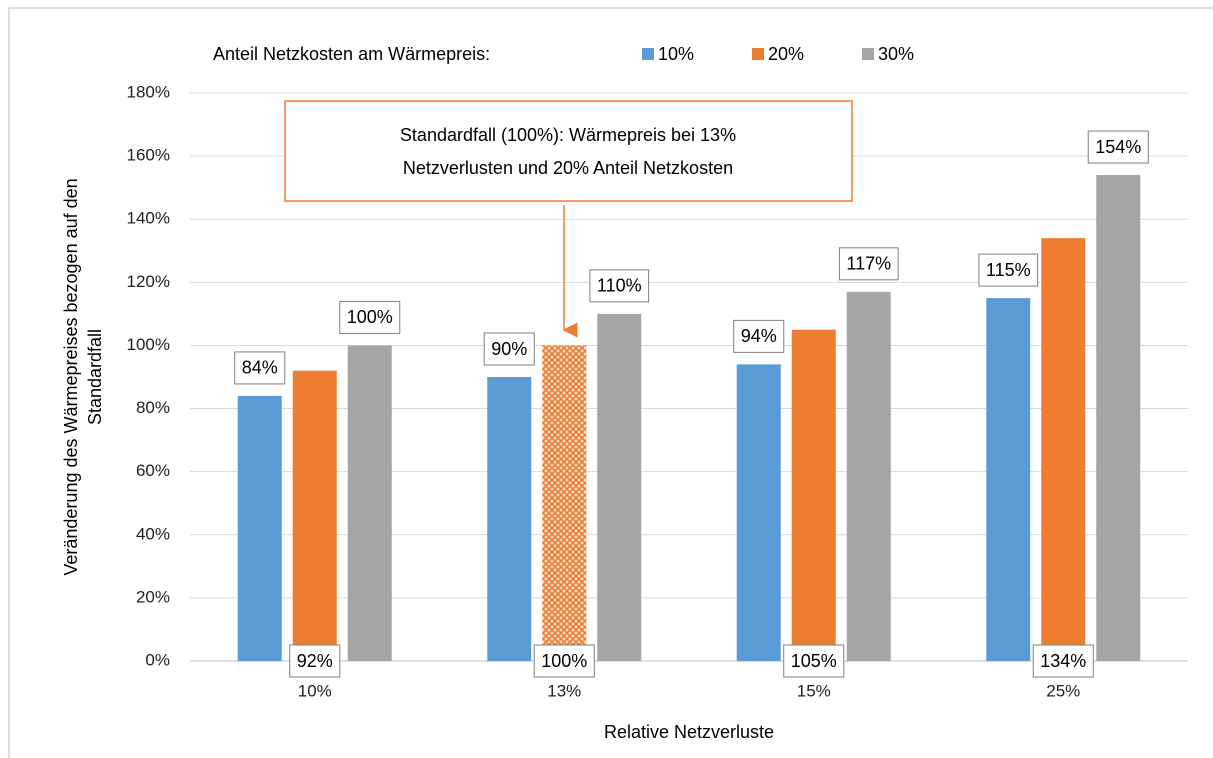  Describe the element at coordinates (564, 690) in the screenshot. I see `x-tick-label: 13%` at that location.